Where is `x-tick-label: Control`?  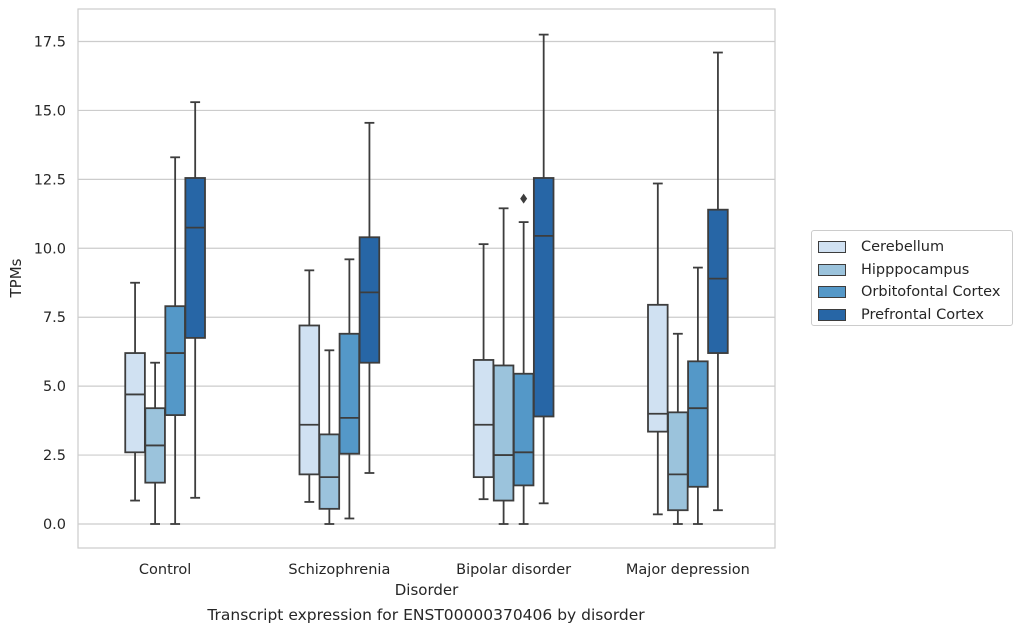
x-tick-label: Control is located at coordinates (165, 570).